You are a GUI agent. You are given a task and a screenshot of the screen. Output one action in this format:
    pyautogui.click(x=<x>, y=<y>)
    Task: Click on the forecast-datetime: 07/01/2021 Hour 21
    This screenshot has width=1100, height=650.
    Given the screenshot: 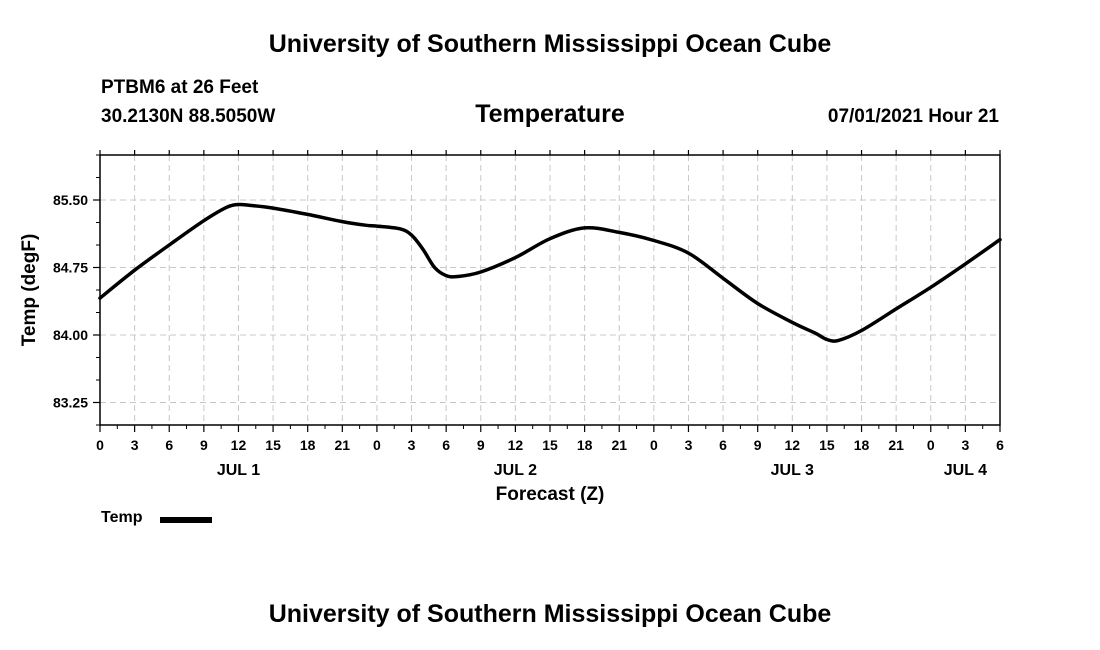 What is the action you would take?
    pyautogui.click(x=913, y=116)
    